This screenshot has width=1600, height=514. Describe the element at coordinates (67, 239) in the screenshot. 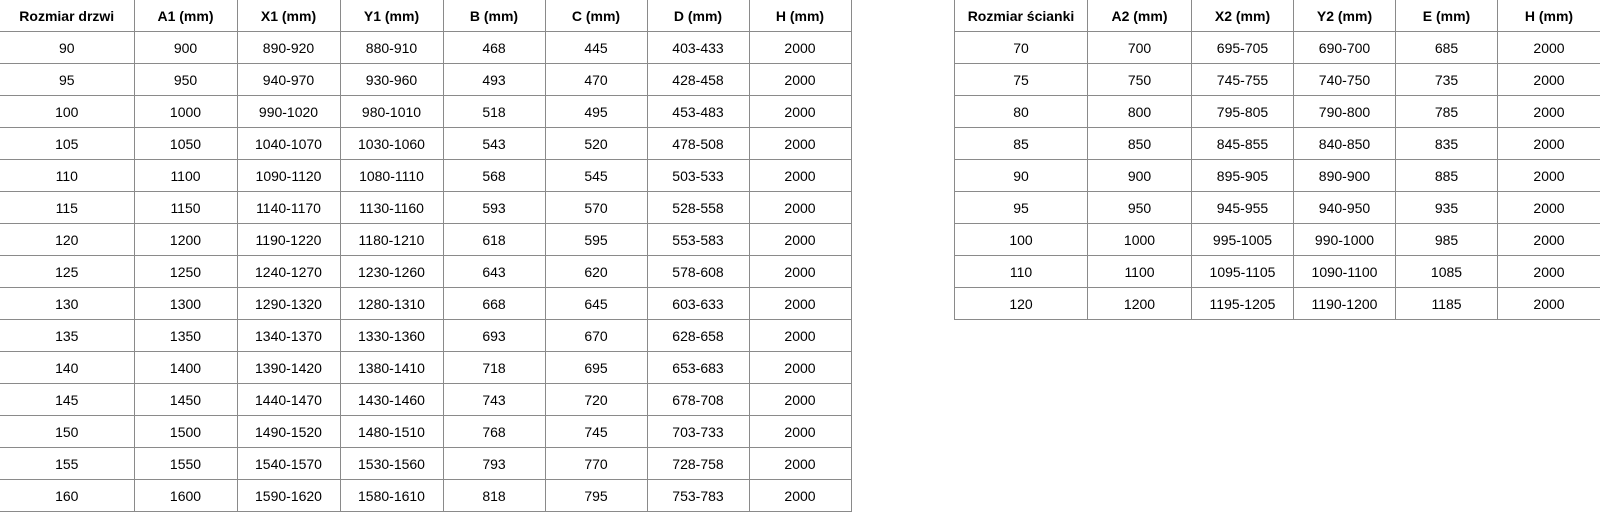

I see `table-cell: 120` at that location.